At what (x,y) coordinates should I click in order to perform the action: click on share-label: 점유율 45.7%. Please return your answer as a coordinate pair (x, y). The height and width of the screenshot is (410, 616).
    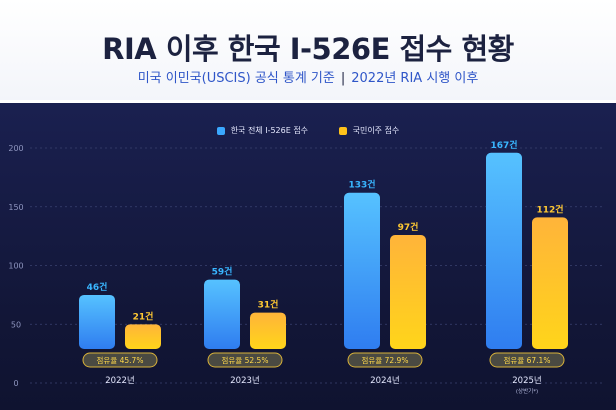
    Looking at the image, I should click on (120, 360).